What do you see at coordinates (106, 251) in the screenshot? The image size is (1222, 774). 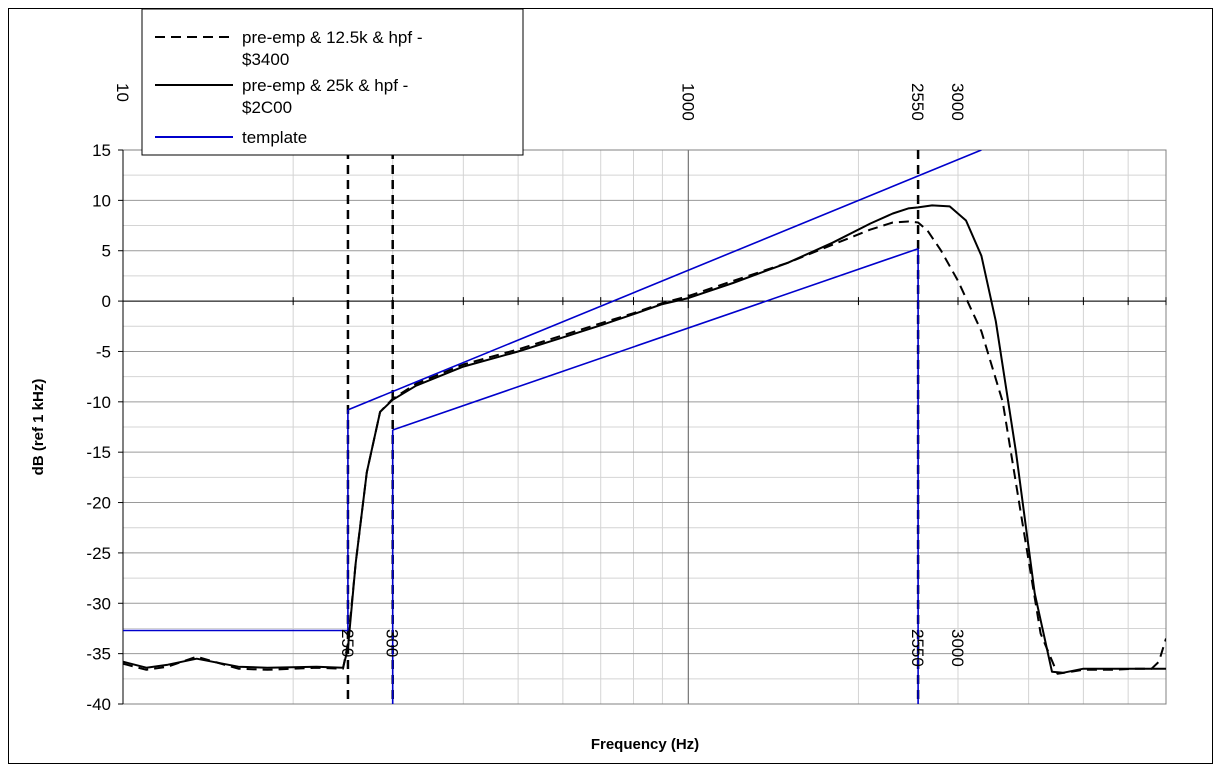 I see `y-tick-label: 5` at bounding box center [106, 251].